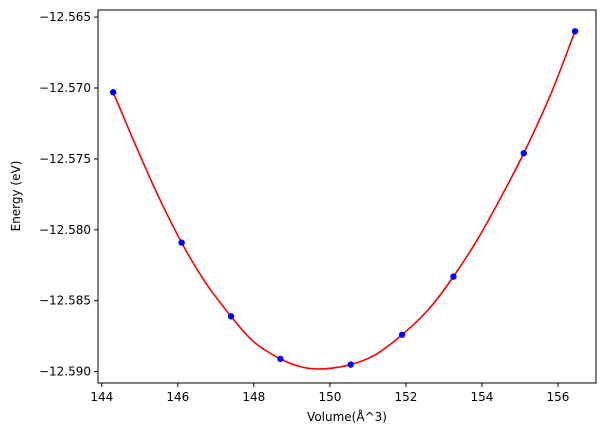  What do you see at coordinates (65, 230) in the screenshot?
I see `y-tick-label: −12.580` at bounding box center [65, 230].